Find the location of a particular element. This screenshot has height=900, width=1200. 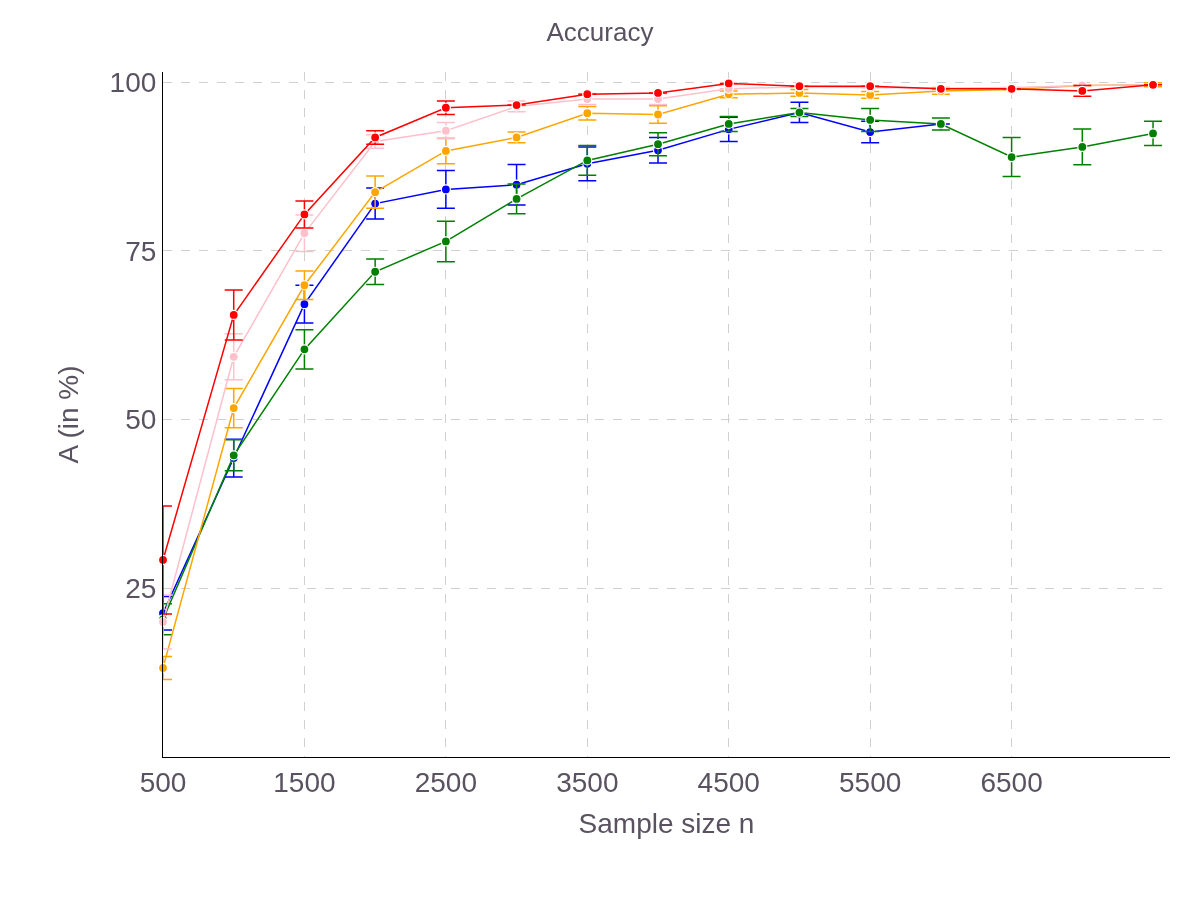

x-tick-label: 4500 is located at coordinates (728, 782).